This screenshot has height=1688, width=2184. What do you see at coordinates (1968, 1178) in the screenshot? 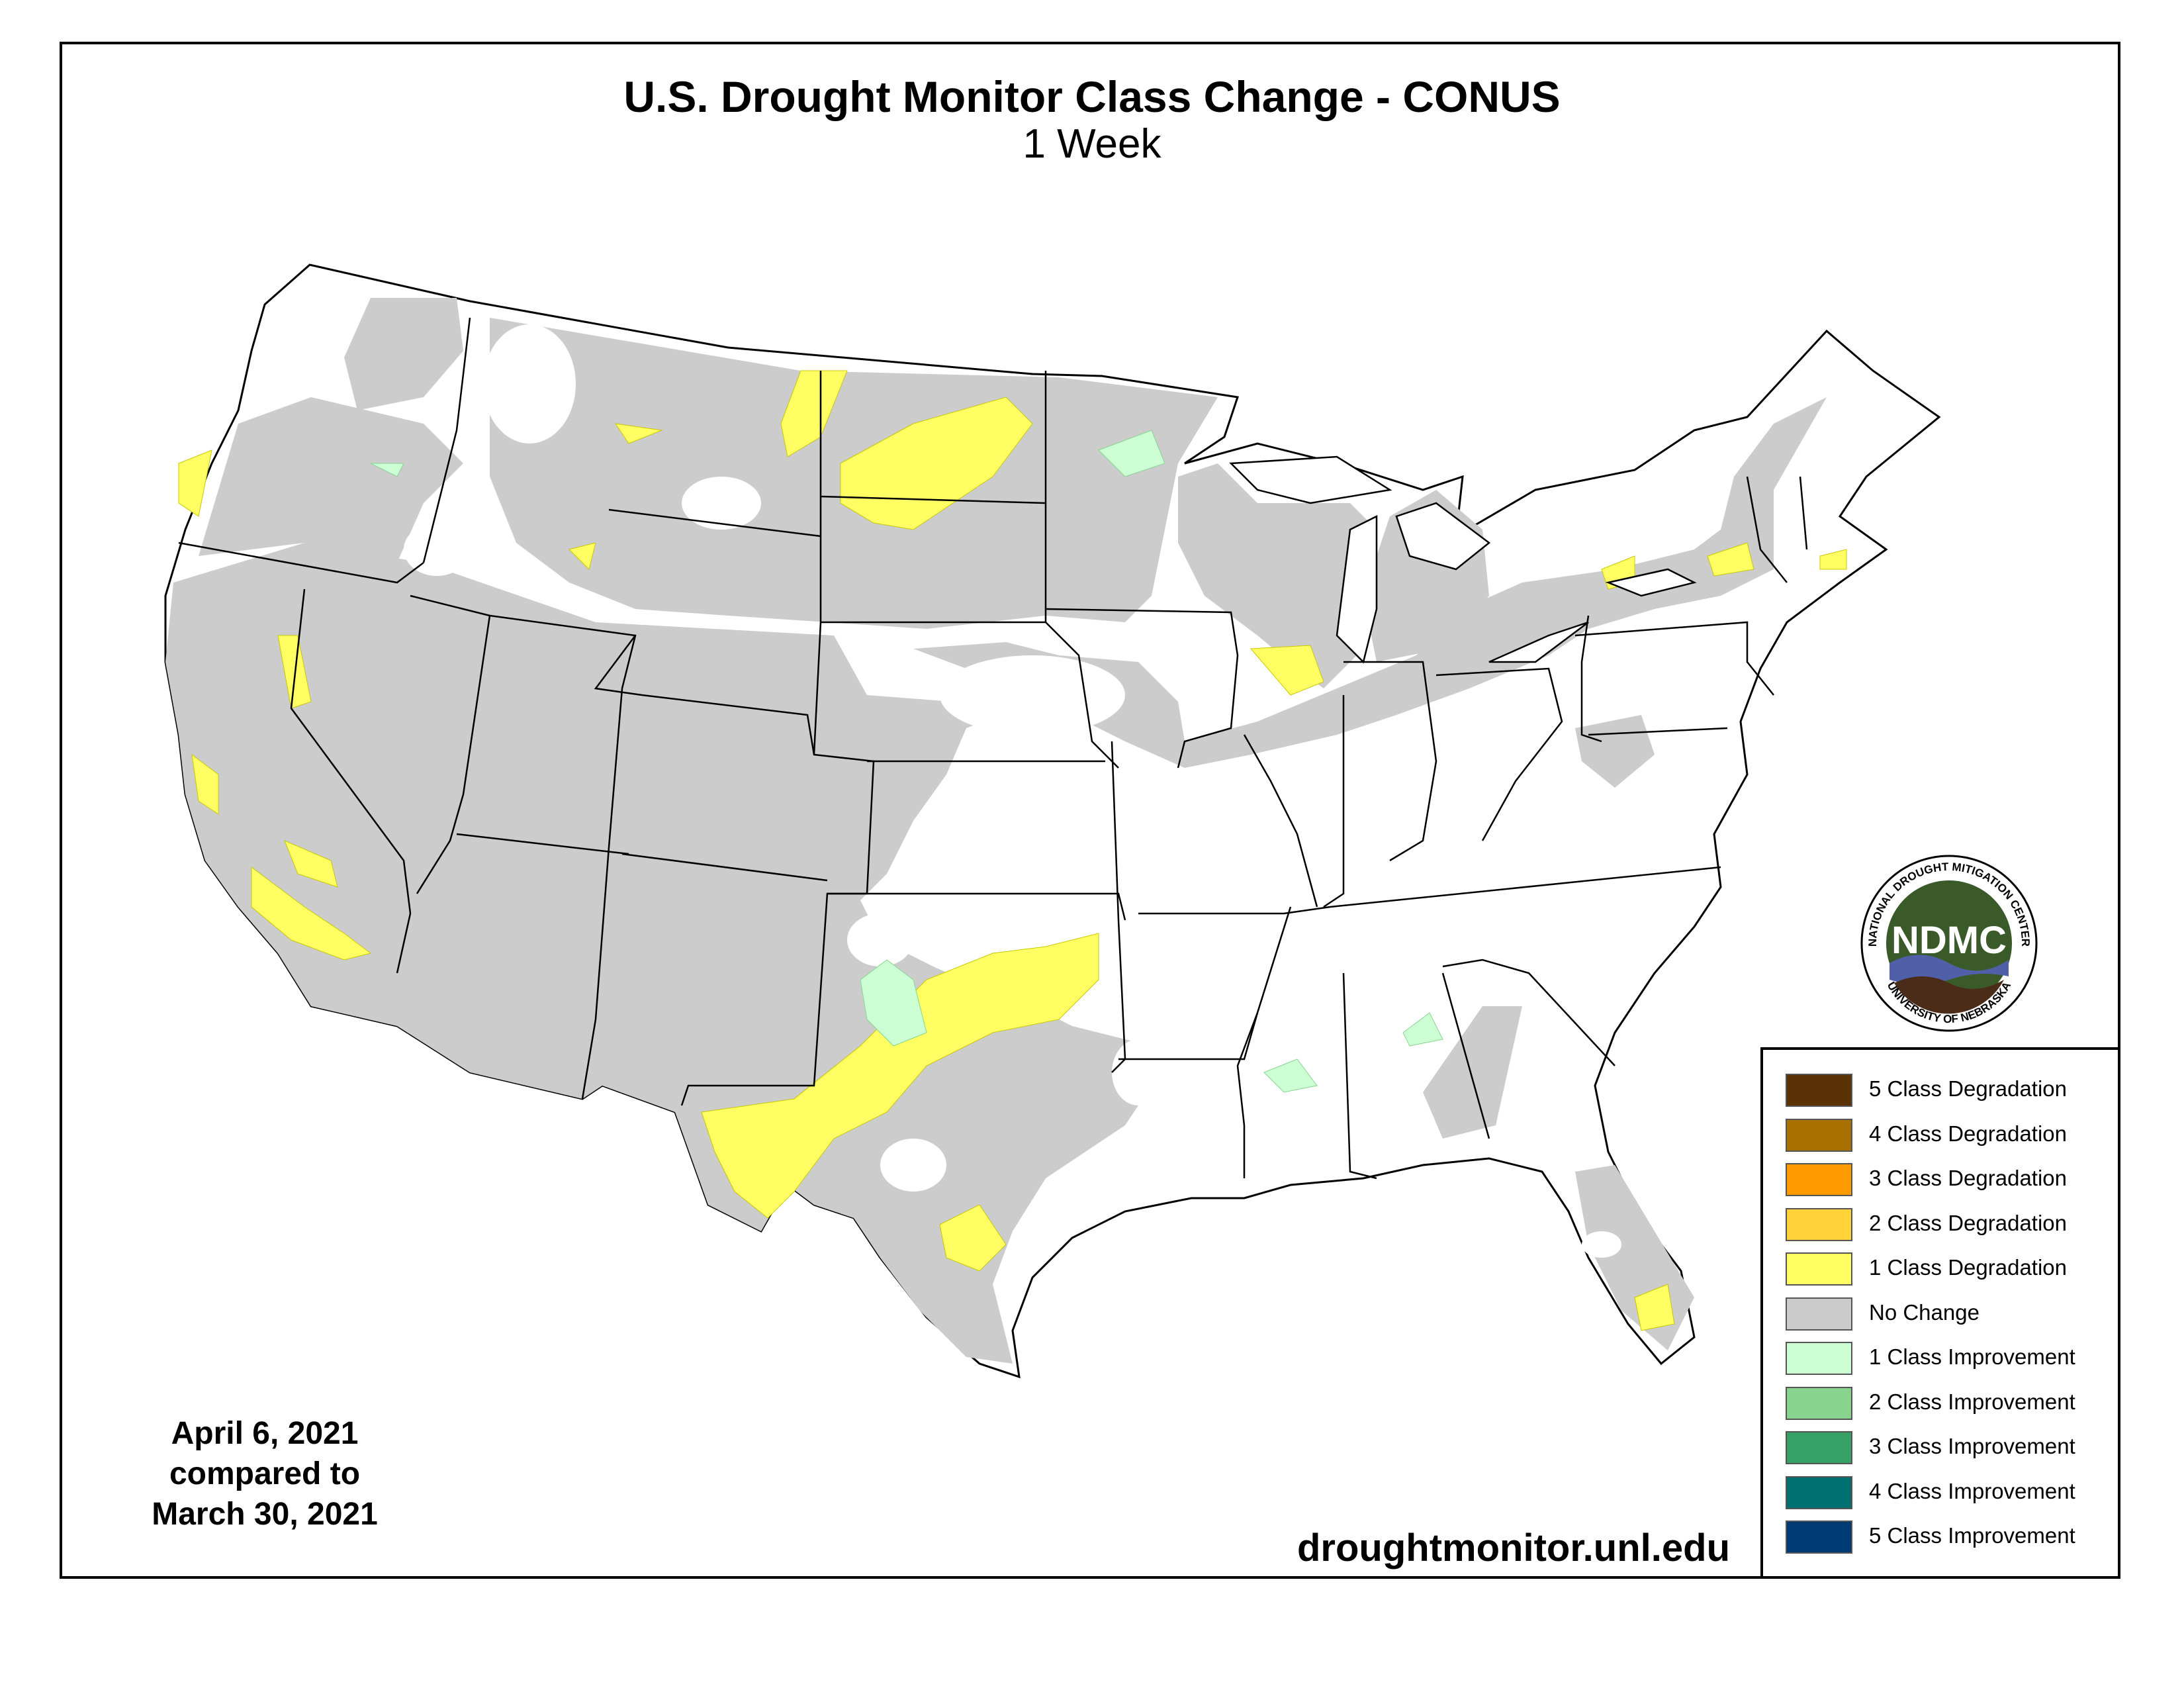
I see `legend-label: 3 Class Degradation` at bounding box center [1968, 1178].